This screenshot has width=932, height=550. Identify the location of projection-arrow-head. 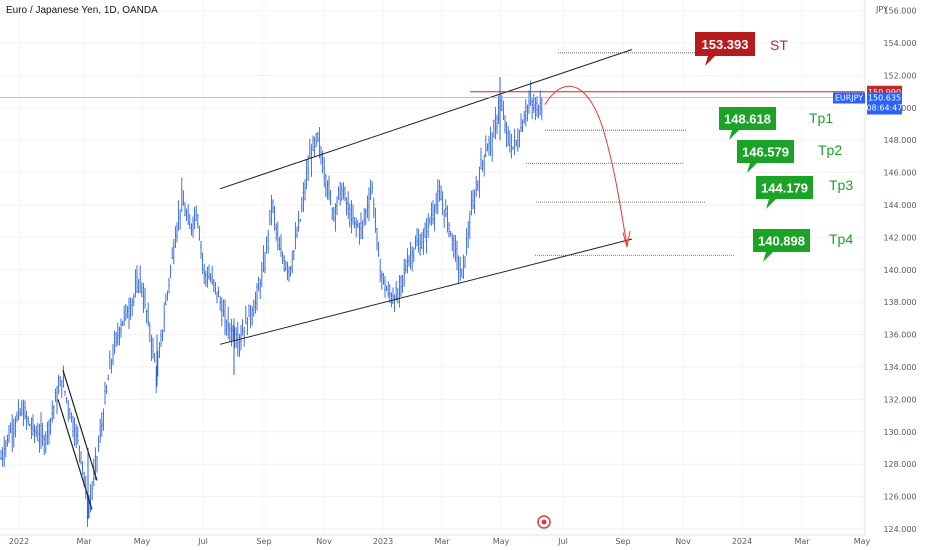
(626, 239).